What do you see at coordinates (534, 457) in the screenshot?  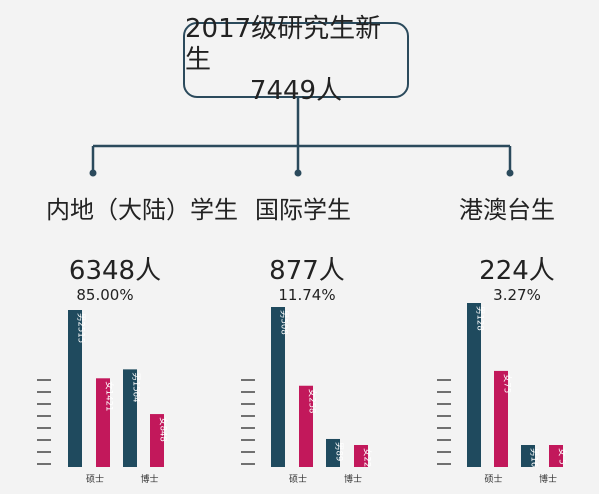 I see `bar-label: 男16` at bounding box center [534, 457].